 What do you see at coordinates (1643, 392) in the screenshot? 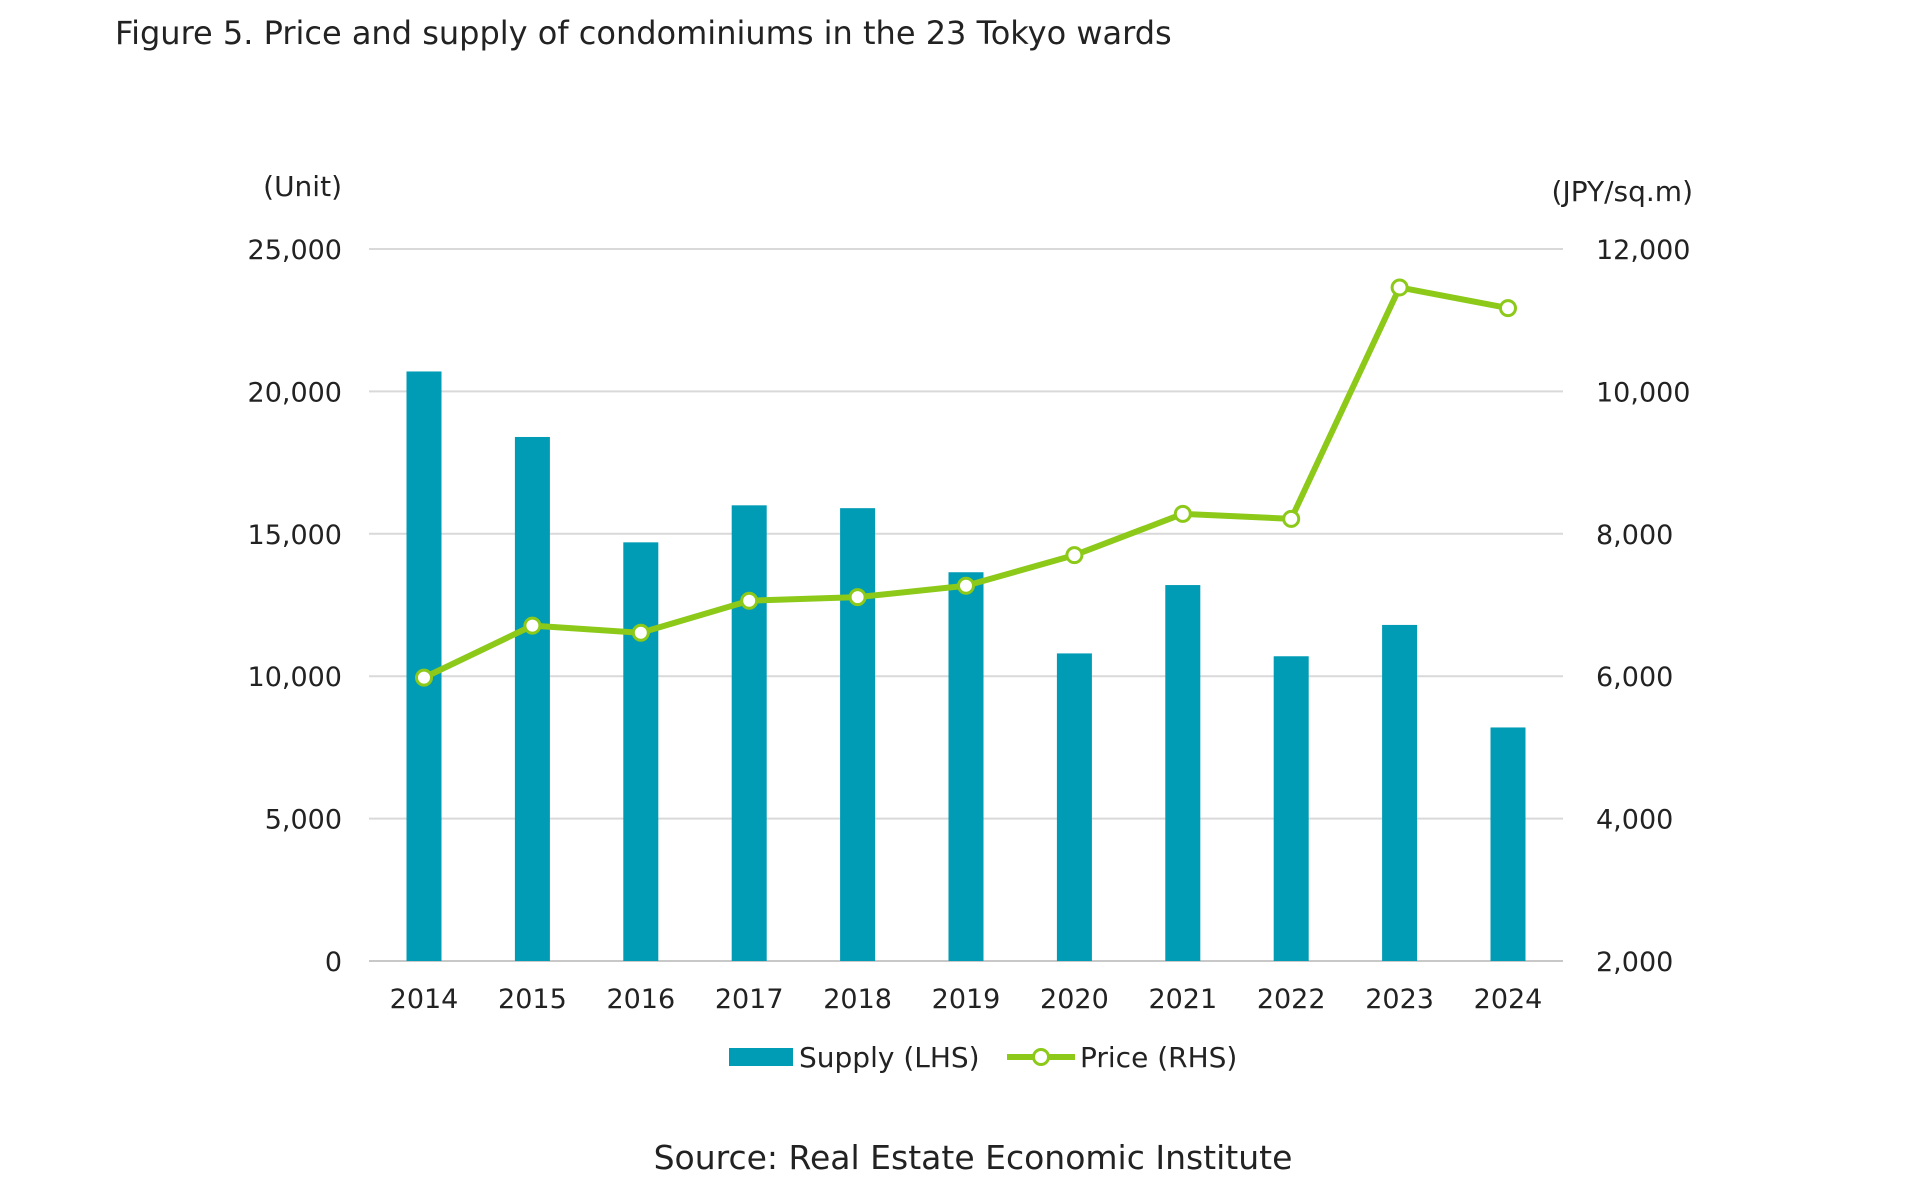
I see `right-tick-label: 10,000` at bounding box center [1643, 392].